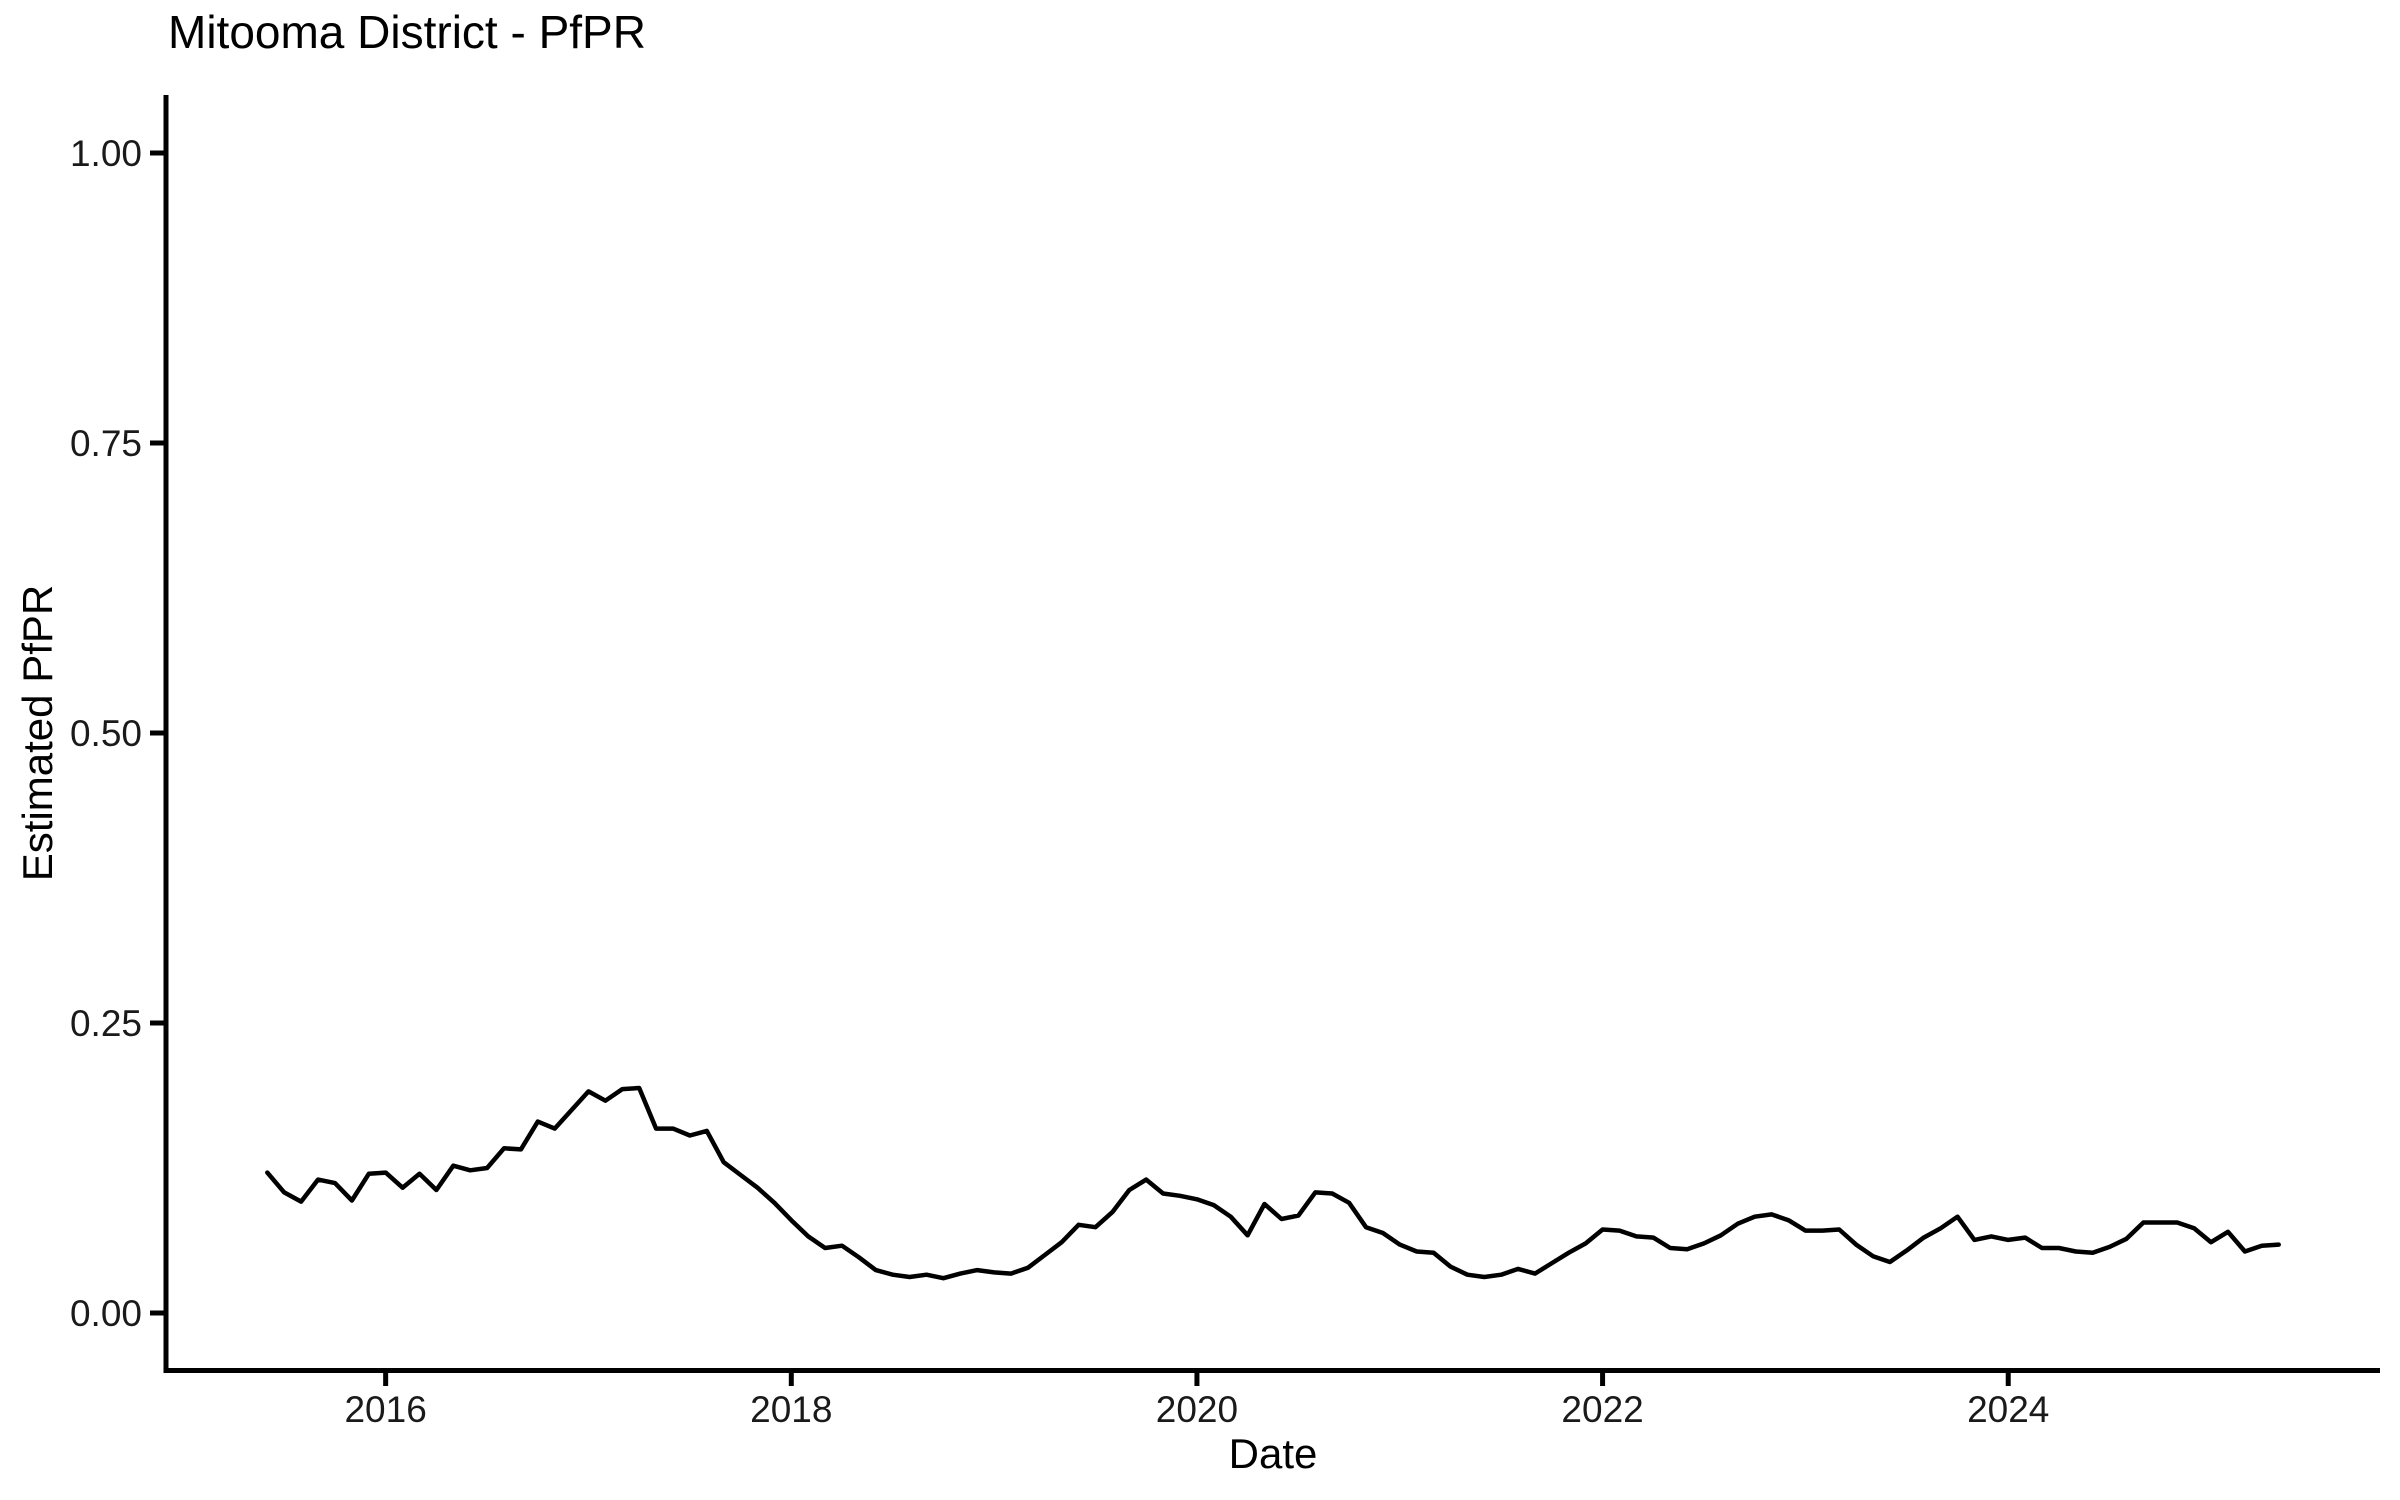 The width and height of the screenshot is (2400, 1500). What do you see at coordinates (106, 153) in the screenshot?
I see `y-tick-label: 1.00` at bounding box center [106, 153].